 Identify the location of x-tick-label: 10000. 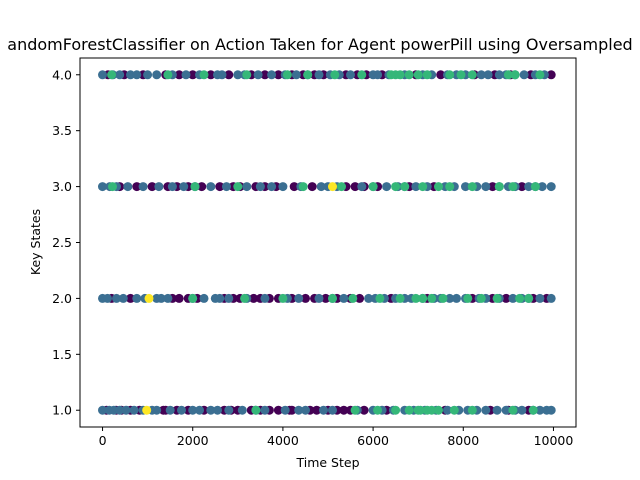
(554, 440).